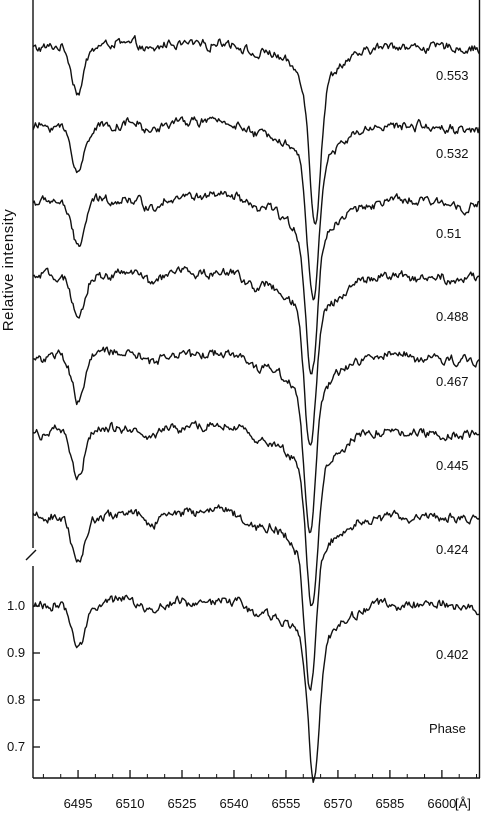 This screenshot has width=481, height=819. What do you see at coordinates (78, 803) in the screenshot?
I see `x-tick-label: 6495` at bounding box center [78, 803].